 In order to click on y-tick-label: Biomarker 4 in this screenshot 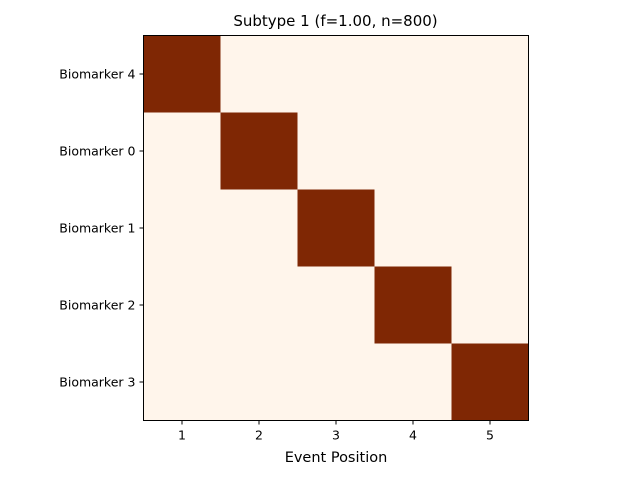, I will do `click(97, 74)`.